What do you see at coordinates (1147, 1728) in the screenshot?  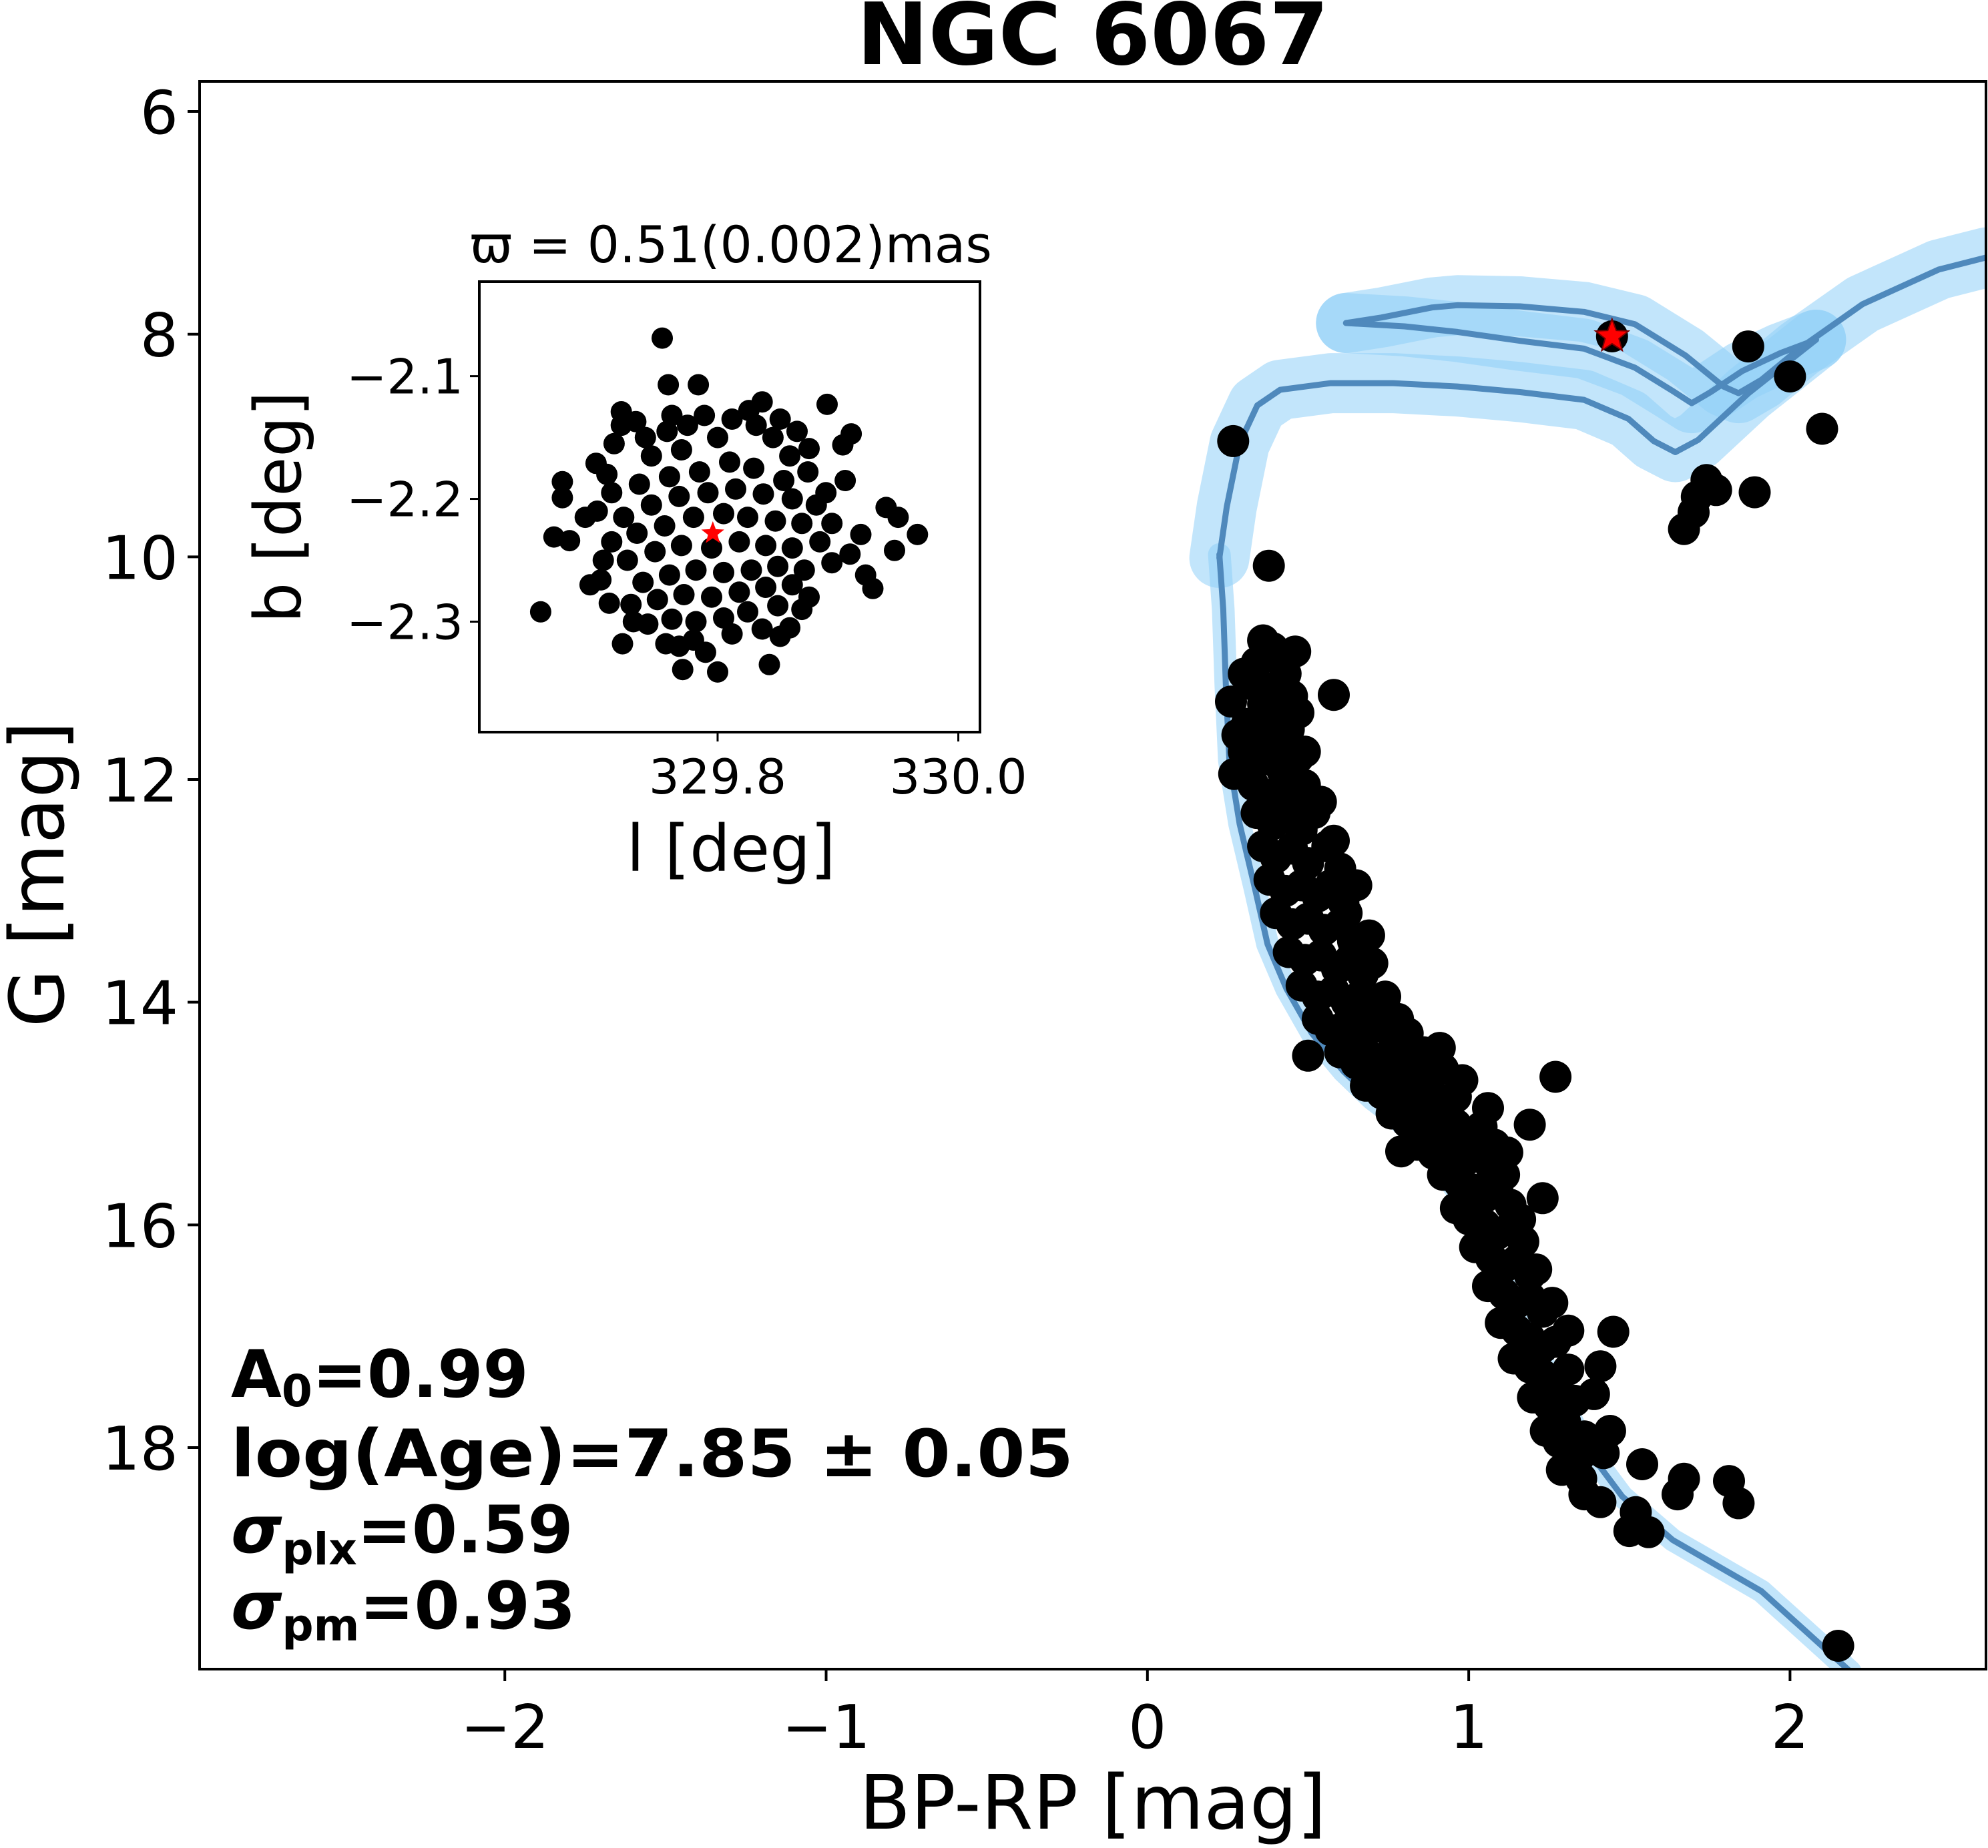 I see `x-tick-label: 0` at bounding box center [1147, 1728].